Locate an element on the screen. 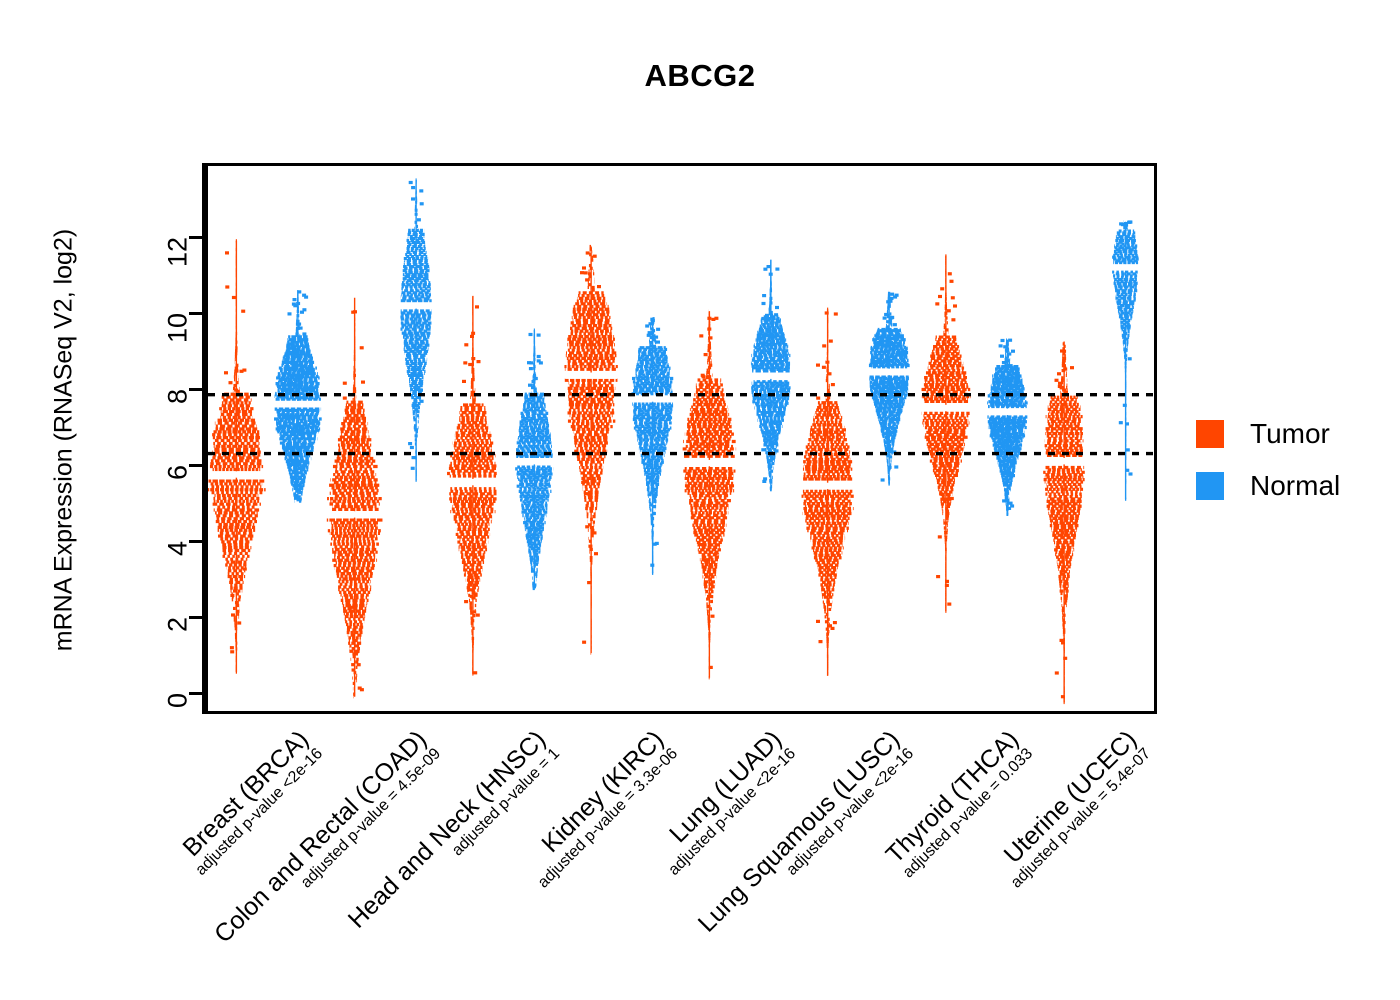 This screenshot has height=1000, width=1400. y-axis-title: mRNA Expression (RNASeq V2, log2) is located at coordinates (64, 500).